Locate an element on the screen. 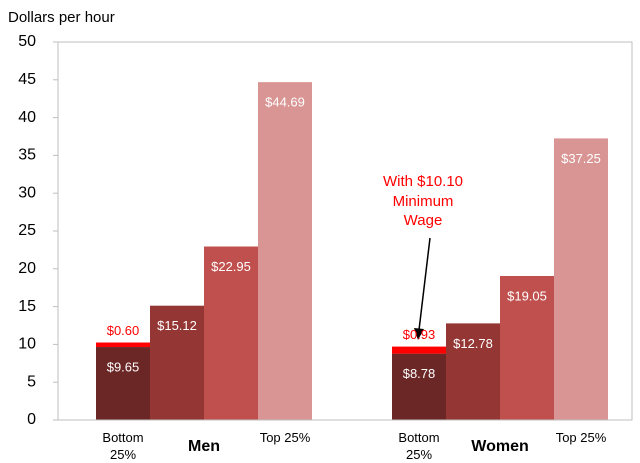 Image resolution: width=640 pixels, height=463 pixels. group-label: Women is located at coordinates (499, 446).